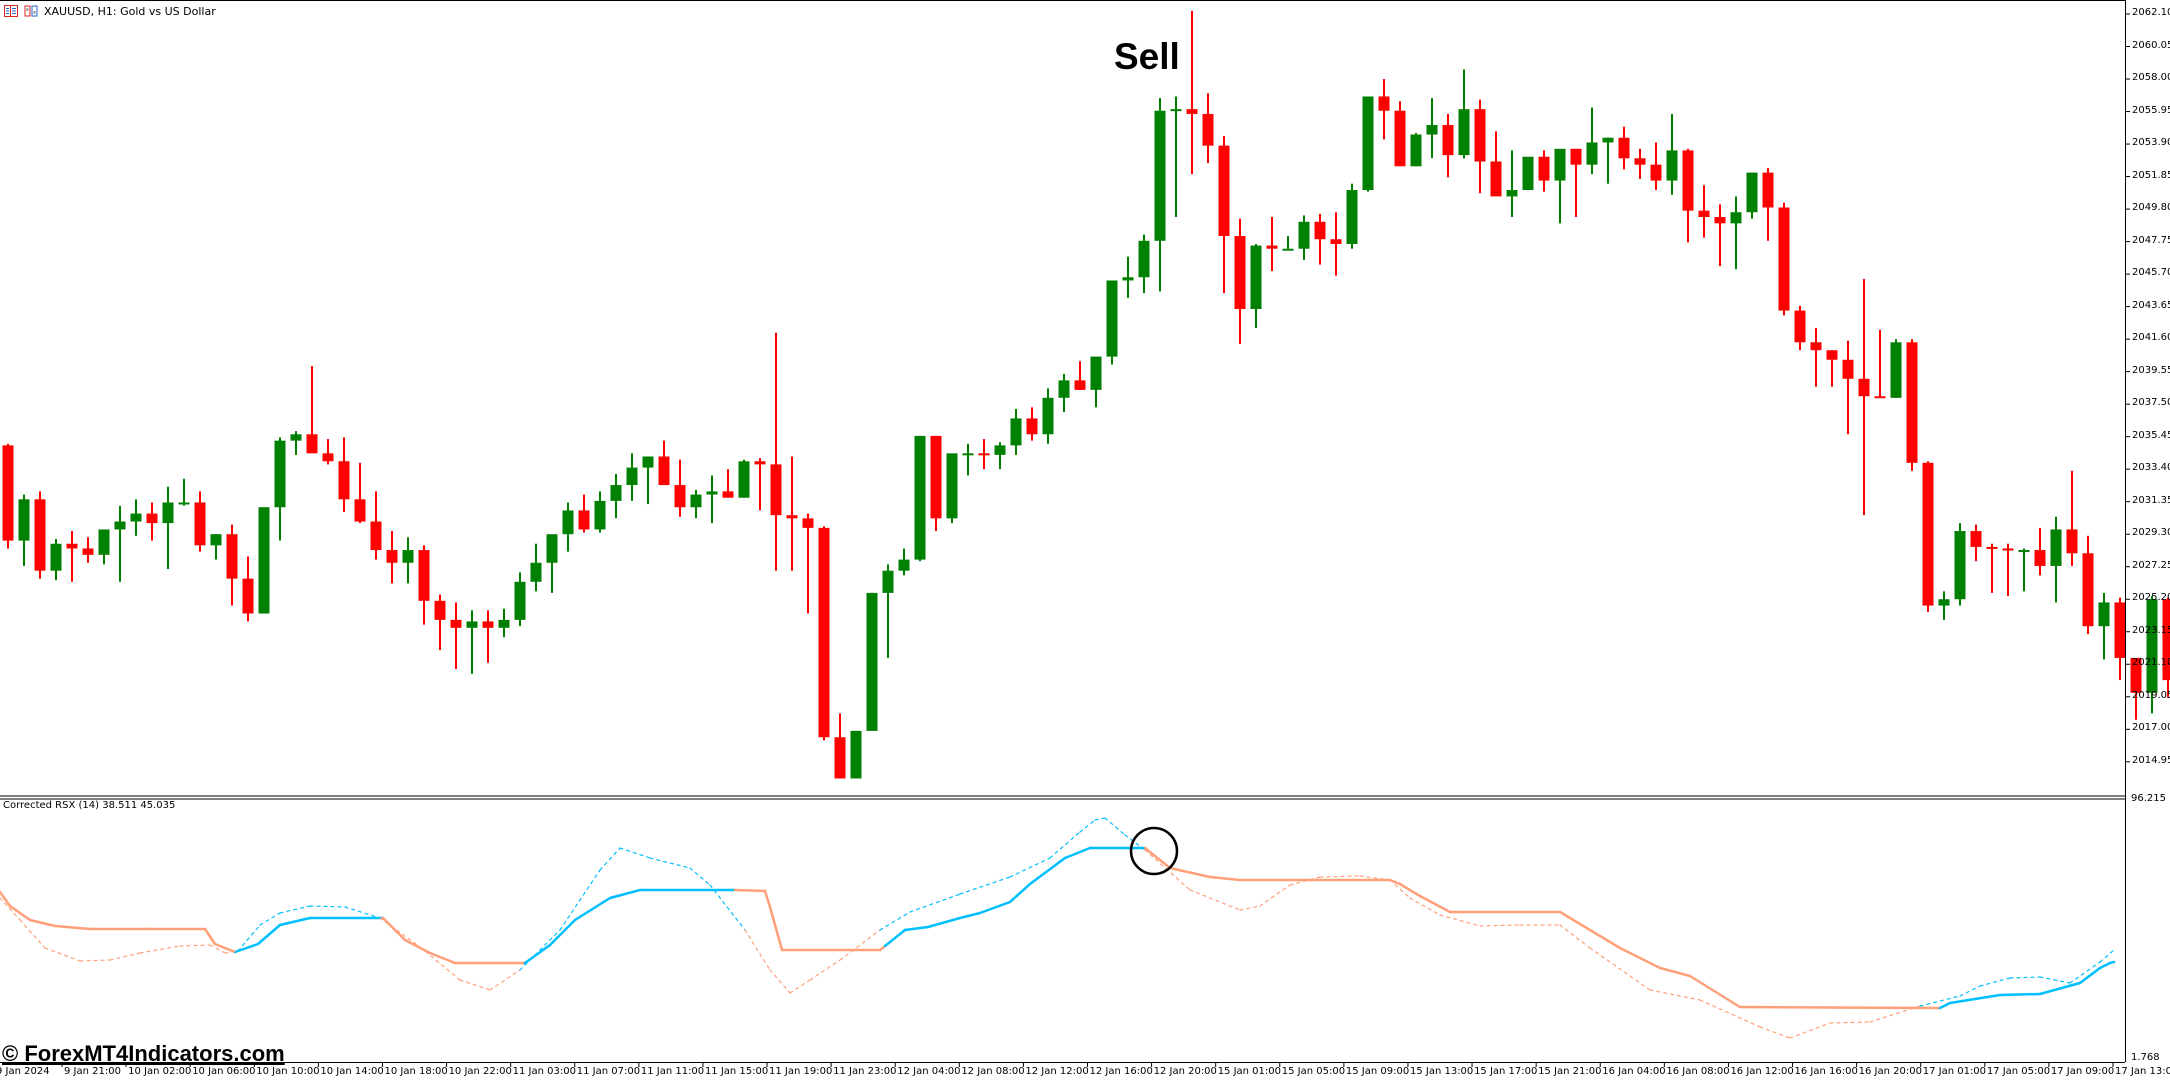 Image resolution: width=2170 pixels, height=1080 pixels. I want to click on time-tick-label: 12 Jan 12:00, so click(1057, 1071).